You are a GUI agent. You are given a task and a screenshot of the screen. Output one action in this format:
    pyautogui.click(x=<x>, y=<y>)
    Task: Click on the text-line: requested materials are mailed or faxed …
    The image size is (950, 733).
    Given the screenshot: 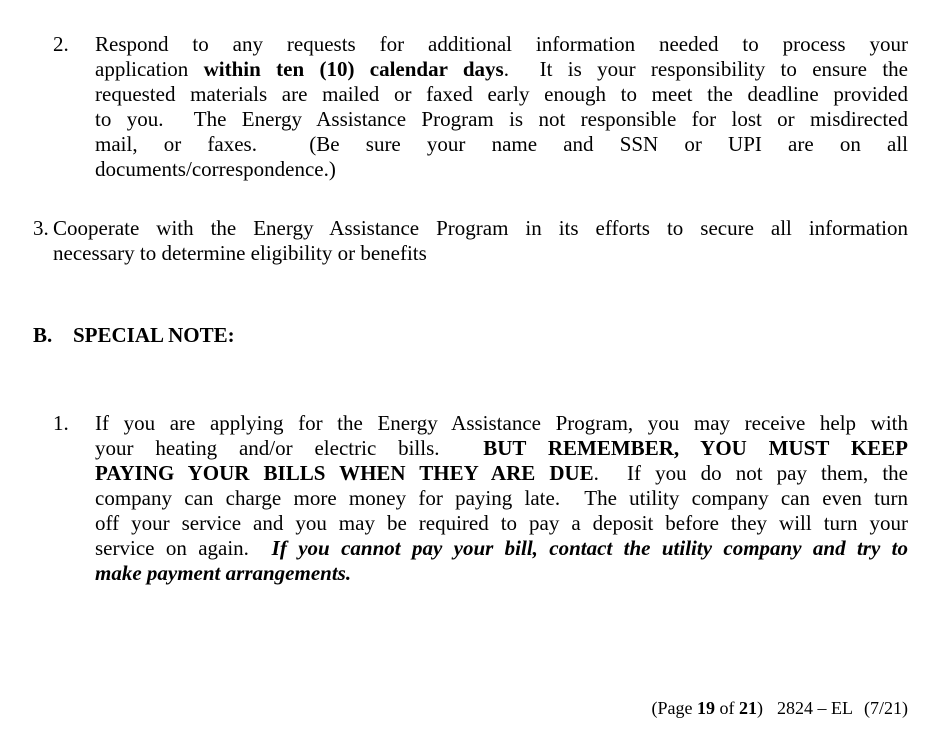 What is the action you would take?
    pyautogui.click(x=501, y=94)
    